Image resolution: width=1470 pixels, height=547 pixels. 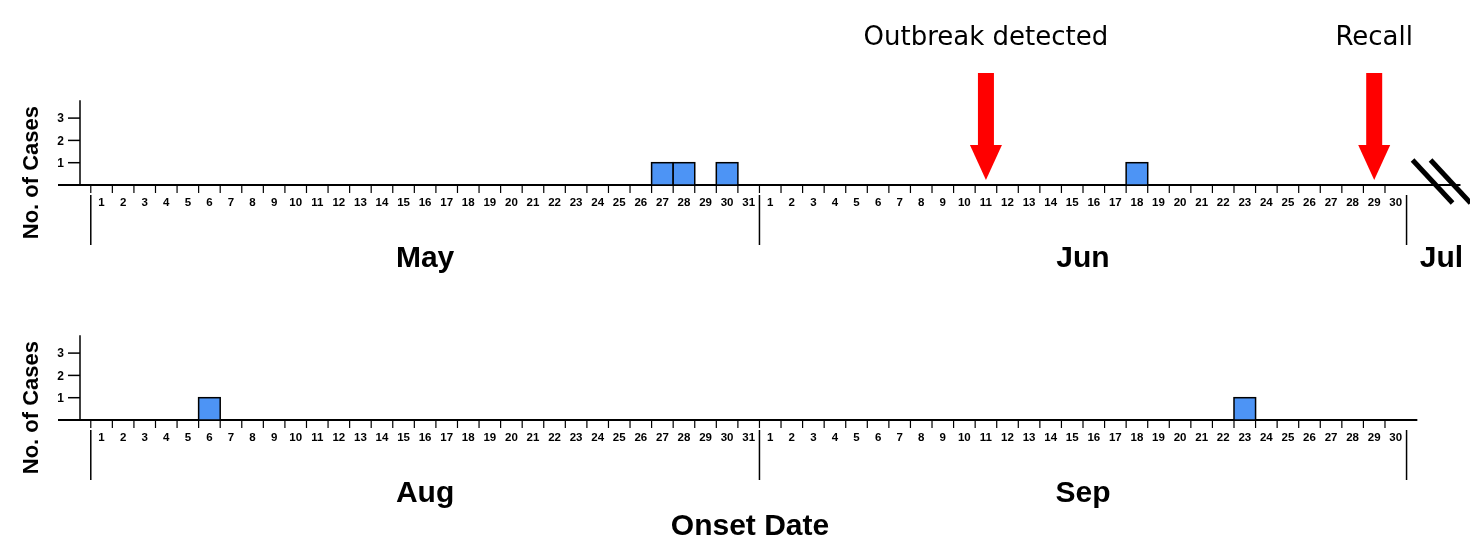 What do you see at coordinates (1441, 256) in the screenshot?
I see `text: Jul` at bounding box center [1441, 256].